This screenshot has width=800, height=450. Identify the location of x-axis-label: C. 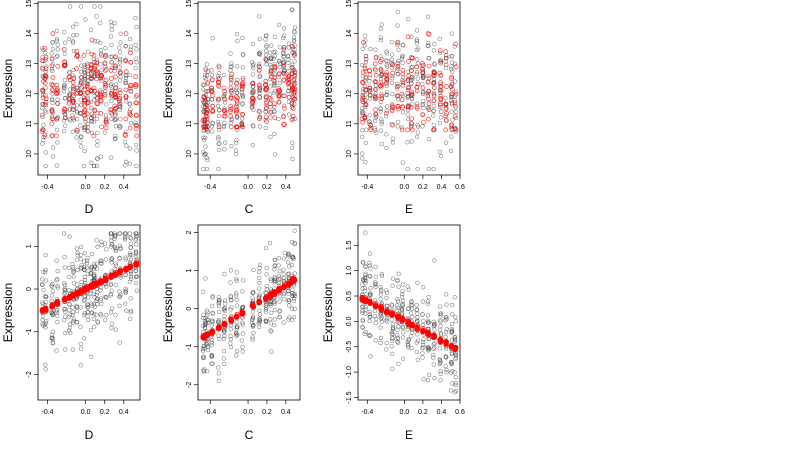
(249, 435).